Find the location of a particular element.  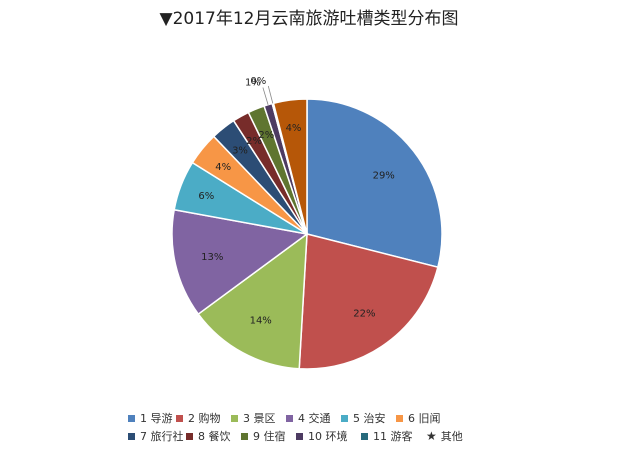

legend-label: 2 购物 is located at coordinates (204, 418).